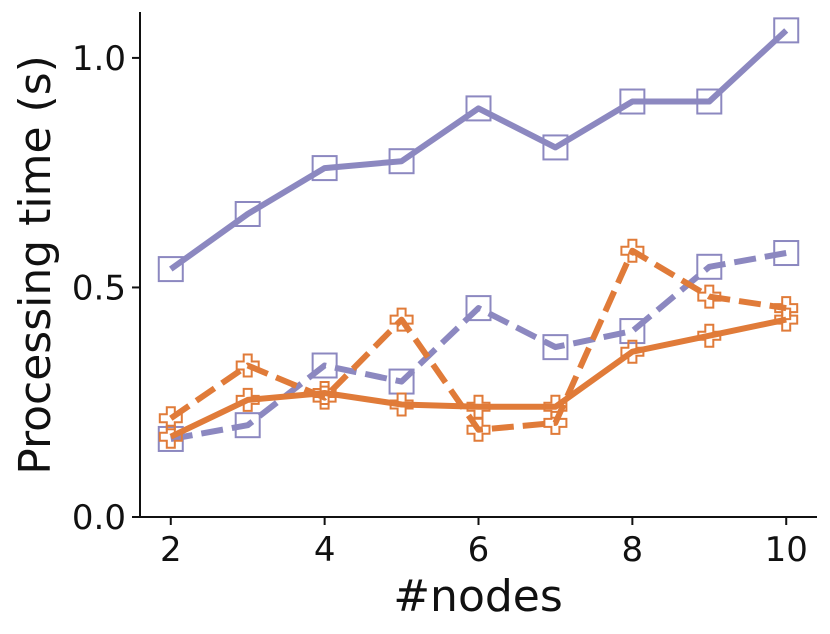 The image size is (830, 634). I want to click on x-tick-label: 8, so click(633, 550).